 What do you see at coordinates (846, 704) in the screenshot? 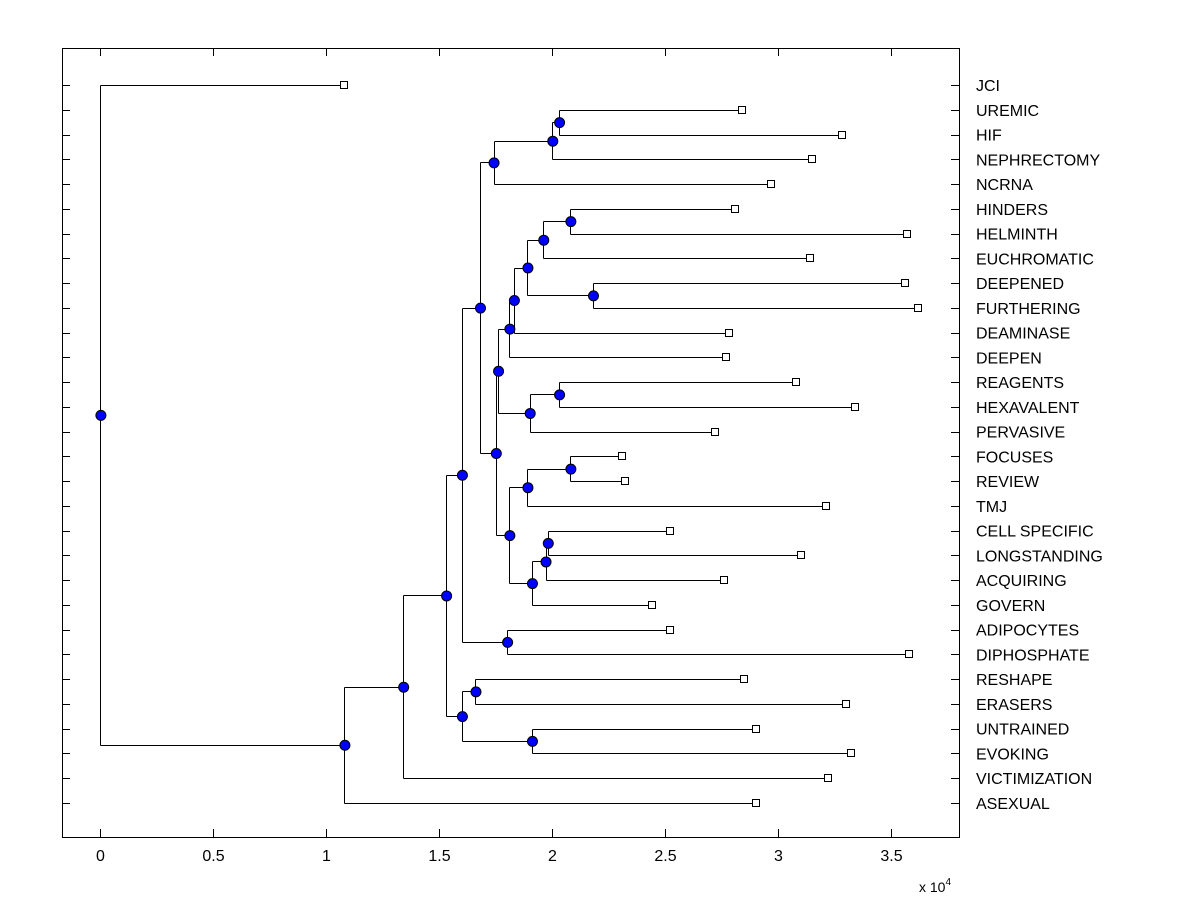
I see `leaf-marker-erasers` at bounding box center [846, 704].